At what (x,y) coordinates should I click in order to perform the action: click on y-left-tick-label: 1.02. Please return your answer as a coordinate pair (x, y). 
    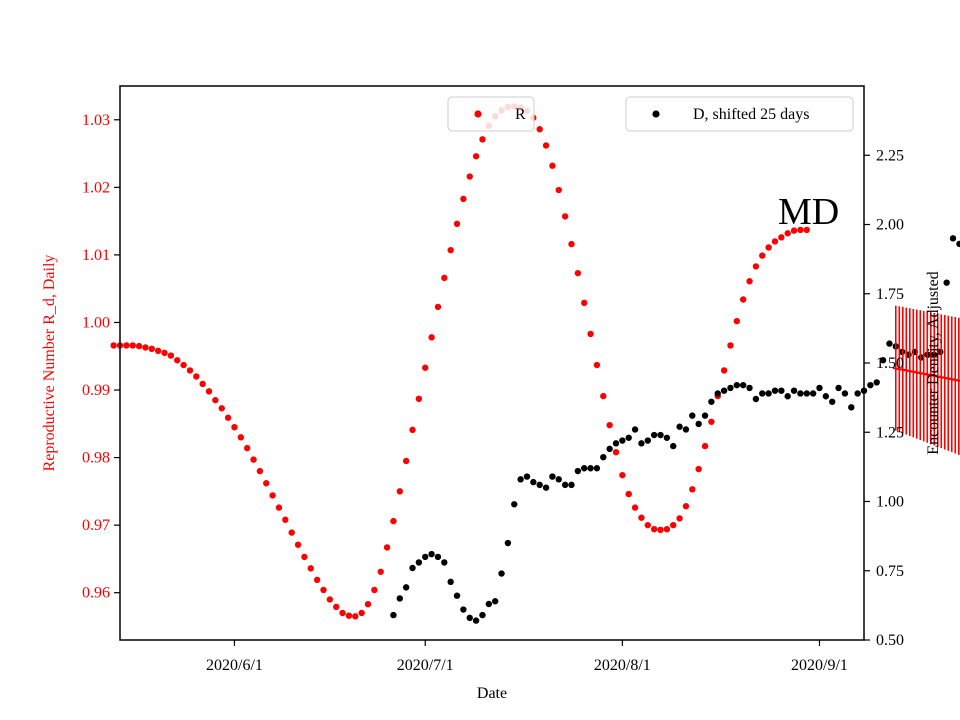
    Looking at the image, I should click on (96, 187).